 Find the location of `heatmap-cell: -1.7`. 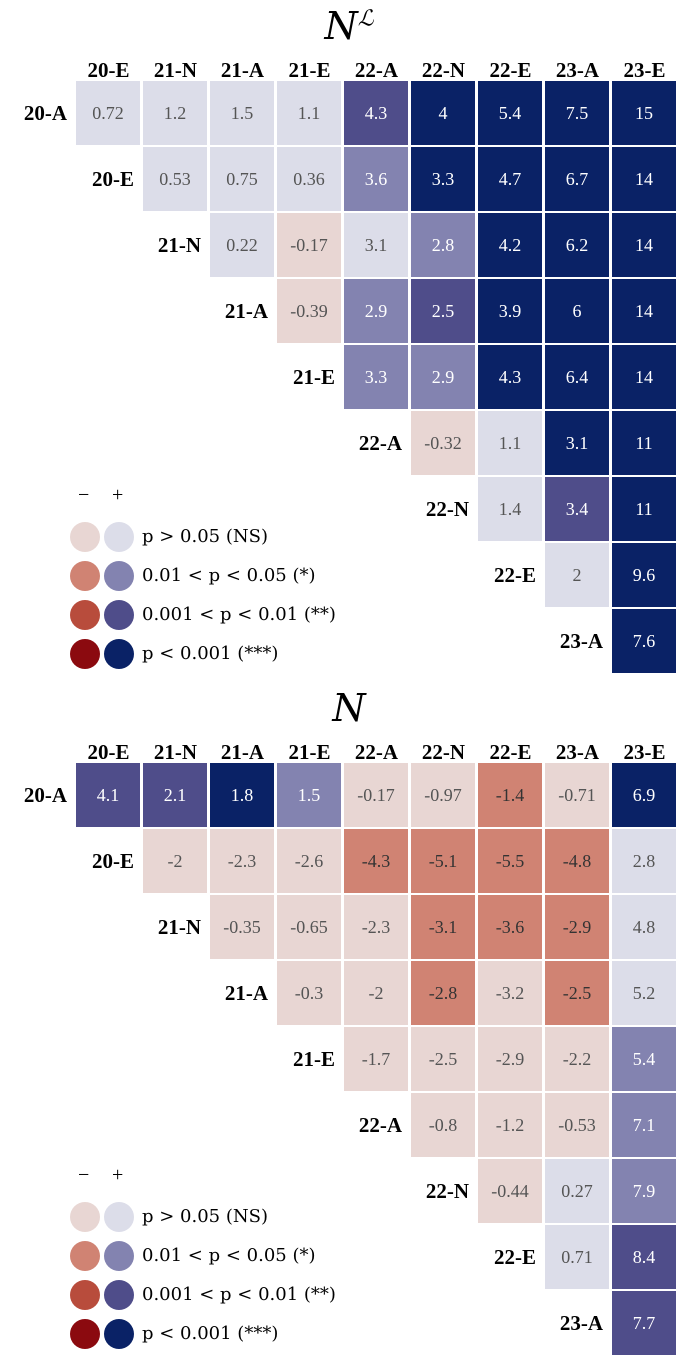

heatmap-cell: -1.7 is located at coordinates (376, 1059).